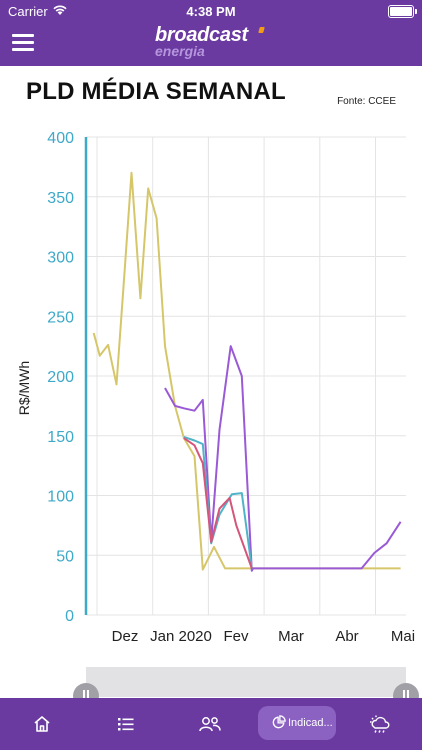  I want to click on logo-accent, so click(261, 30).